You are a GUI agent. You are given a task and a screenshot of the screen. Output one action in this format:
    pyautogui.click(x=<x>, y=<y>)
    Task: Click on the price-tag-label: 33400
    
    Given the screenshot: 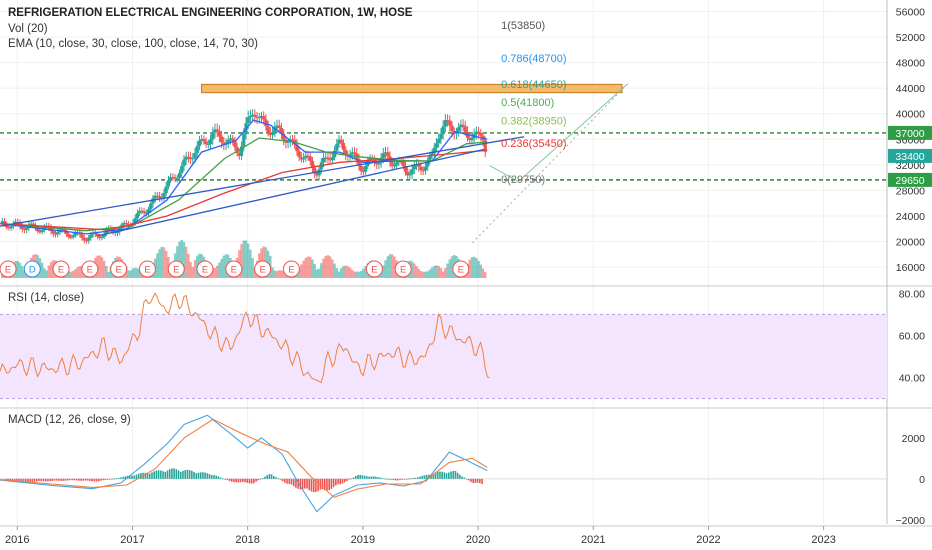 What is the action you would take?
    pyautogui.click(x=909, y=157)
    